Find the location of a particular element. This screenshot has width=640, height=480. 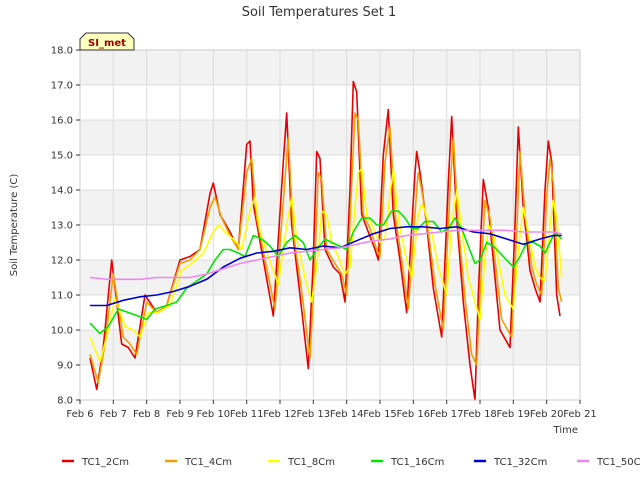

y-tick-label: 18.0 is located at coordinates (62, 51).